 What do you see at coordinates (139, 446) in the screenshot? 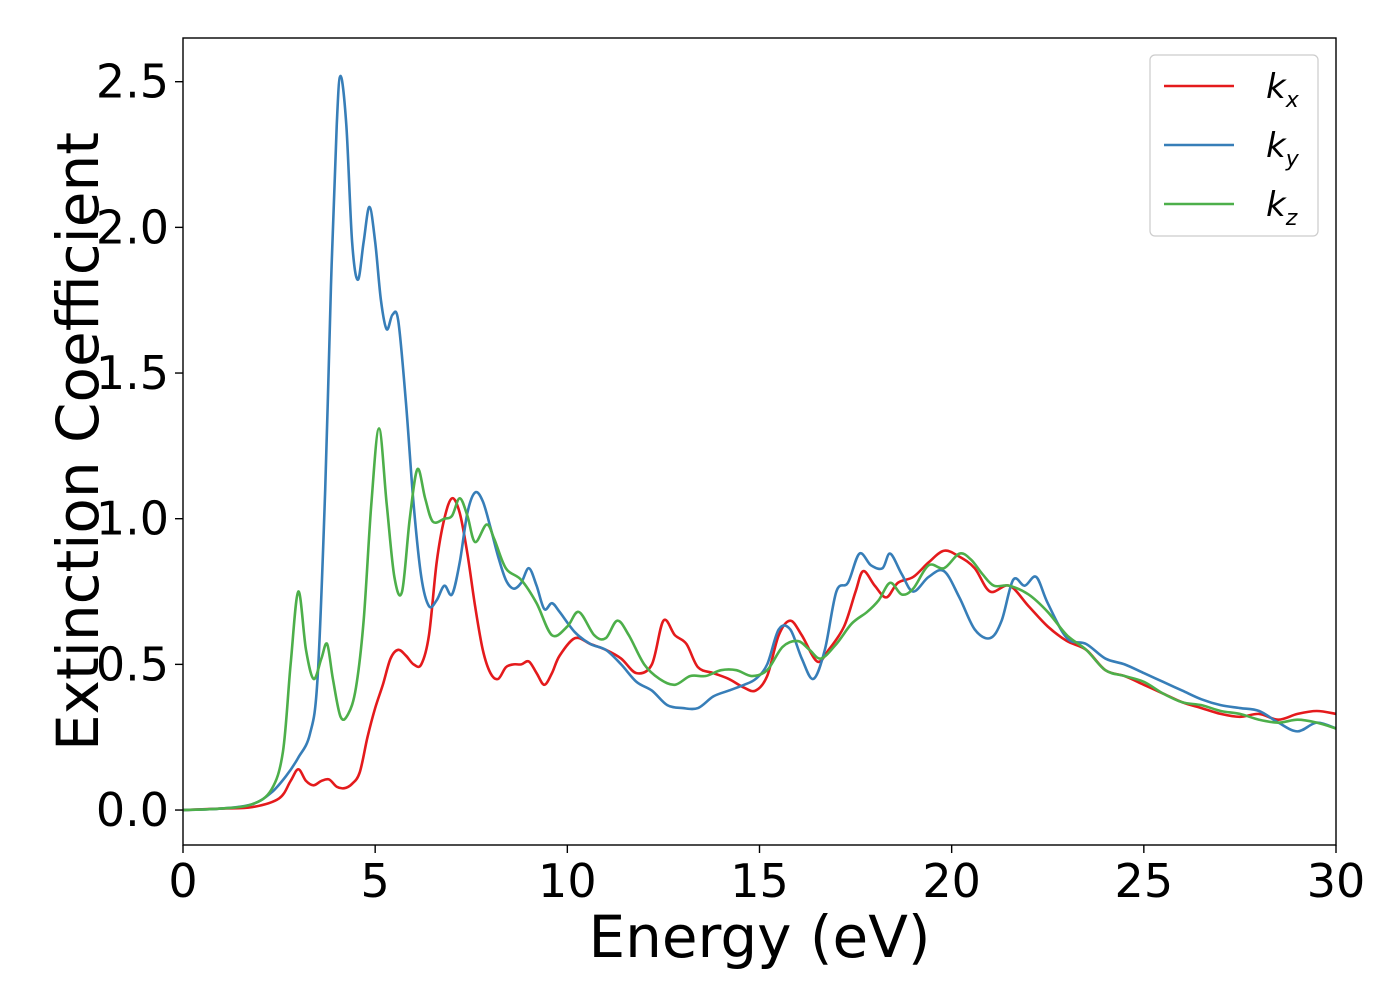
I see `y-axis: 0.0 0.5 1.0 1.5 2.0 2.5` at bounding box center [139, 446].